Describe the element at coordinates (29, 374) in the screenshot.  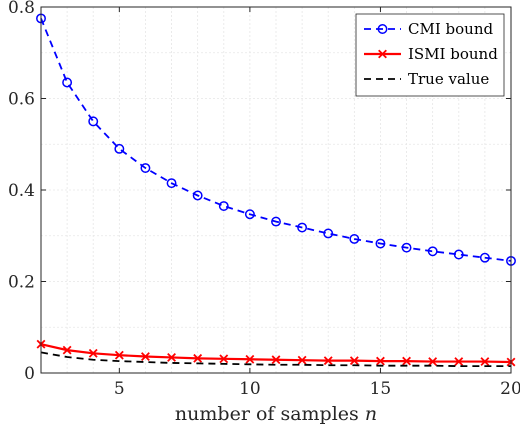
I see `y-tick-label: 0` at that location.